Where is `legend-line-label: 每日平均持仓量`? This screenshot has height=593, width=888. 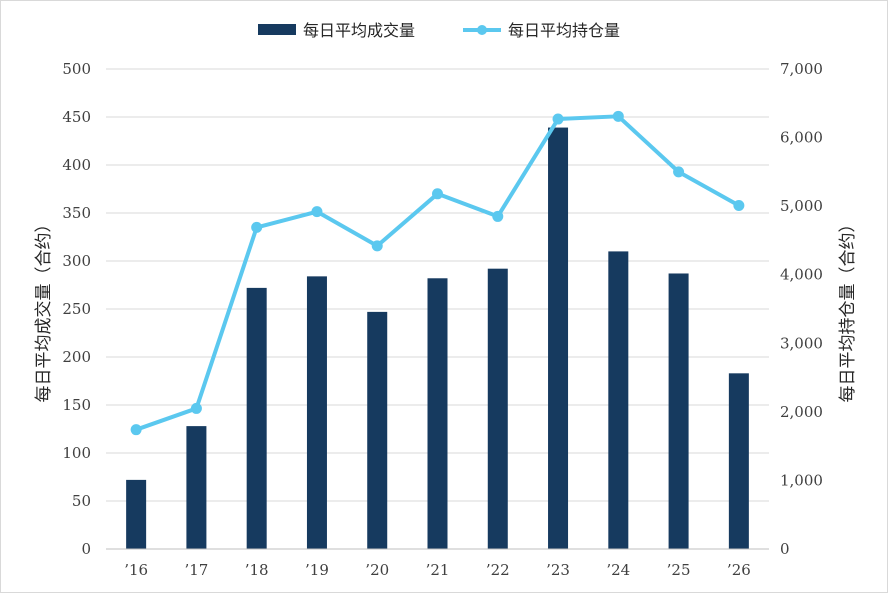 legend-line-label: 每日平均持仓量 is located at coordinates (564, 30).